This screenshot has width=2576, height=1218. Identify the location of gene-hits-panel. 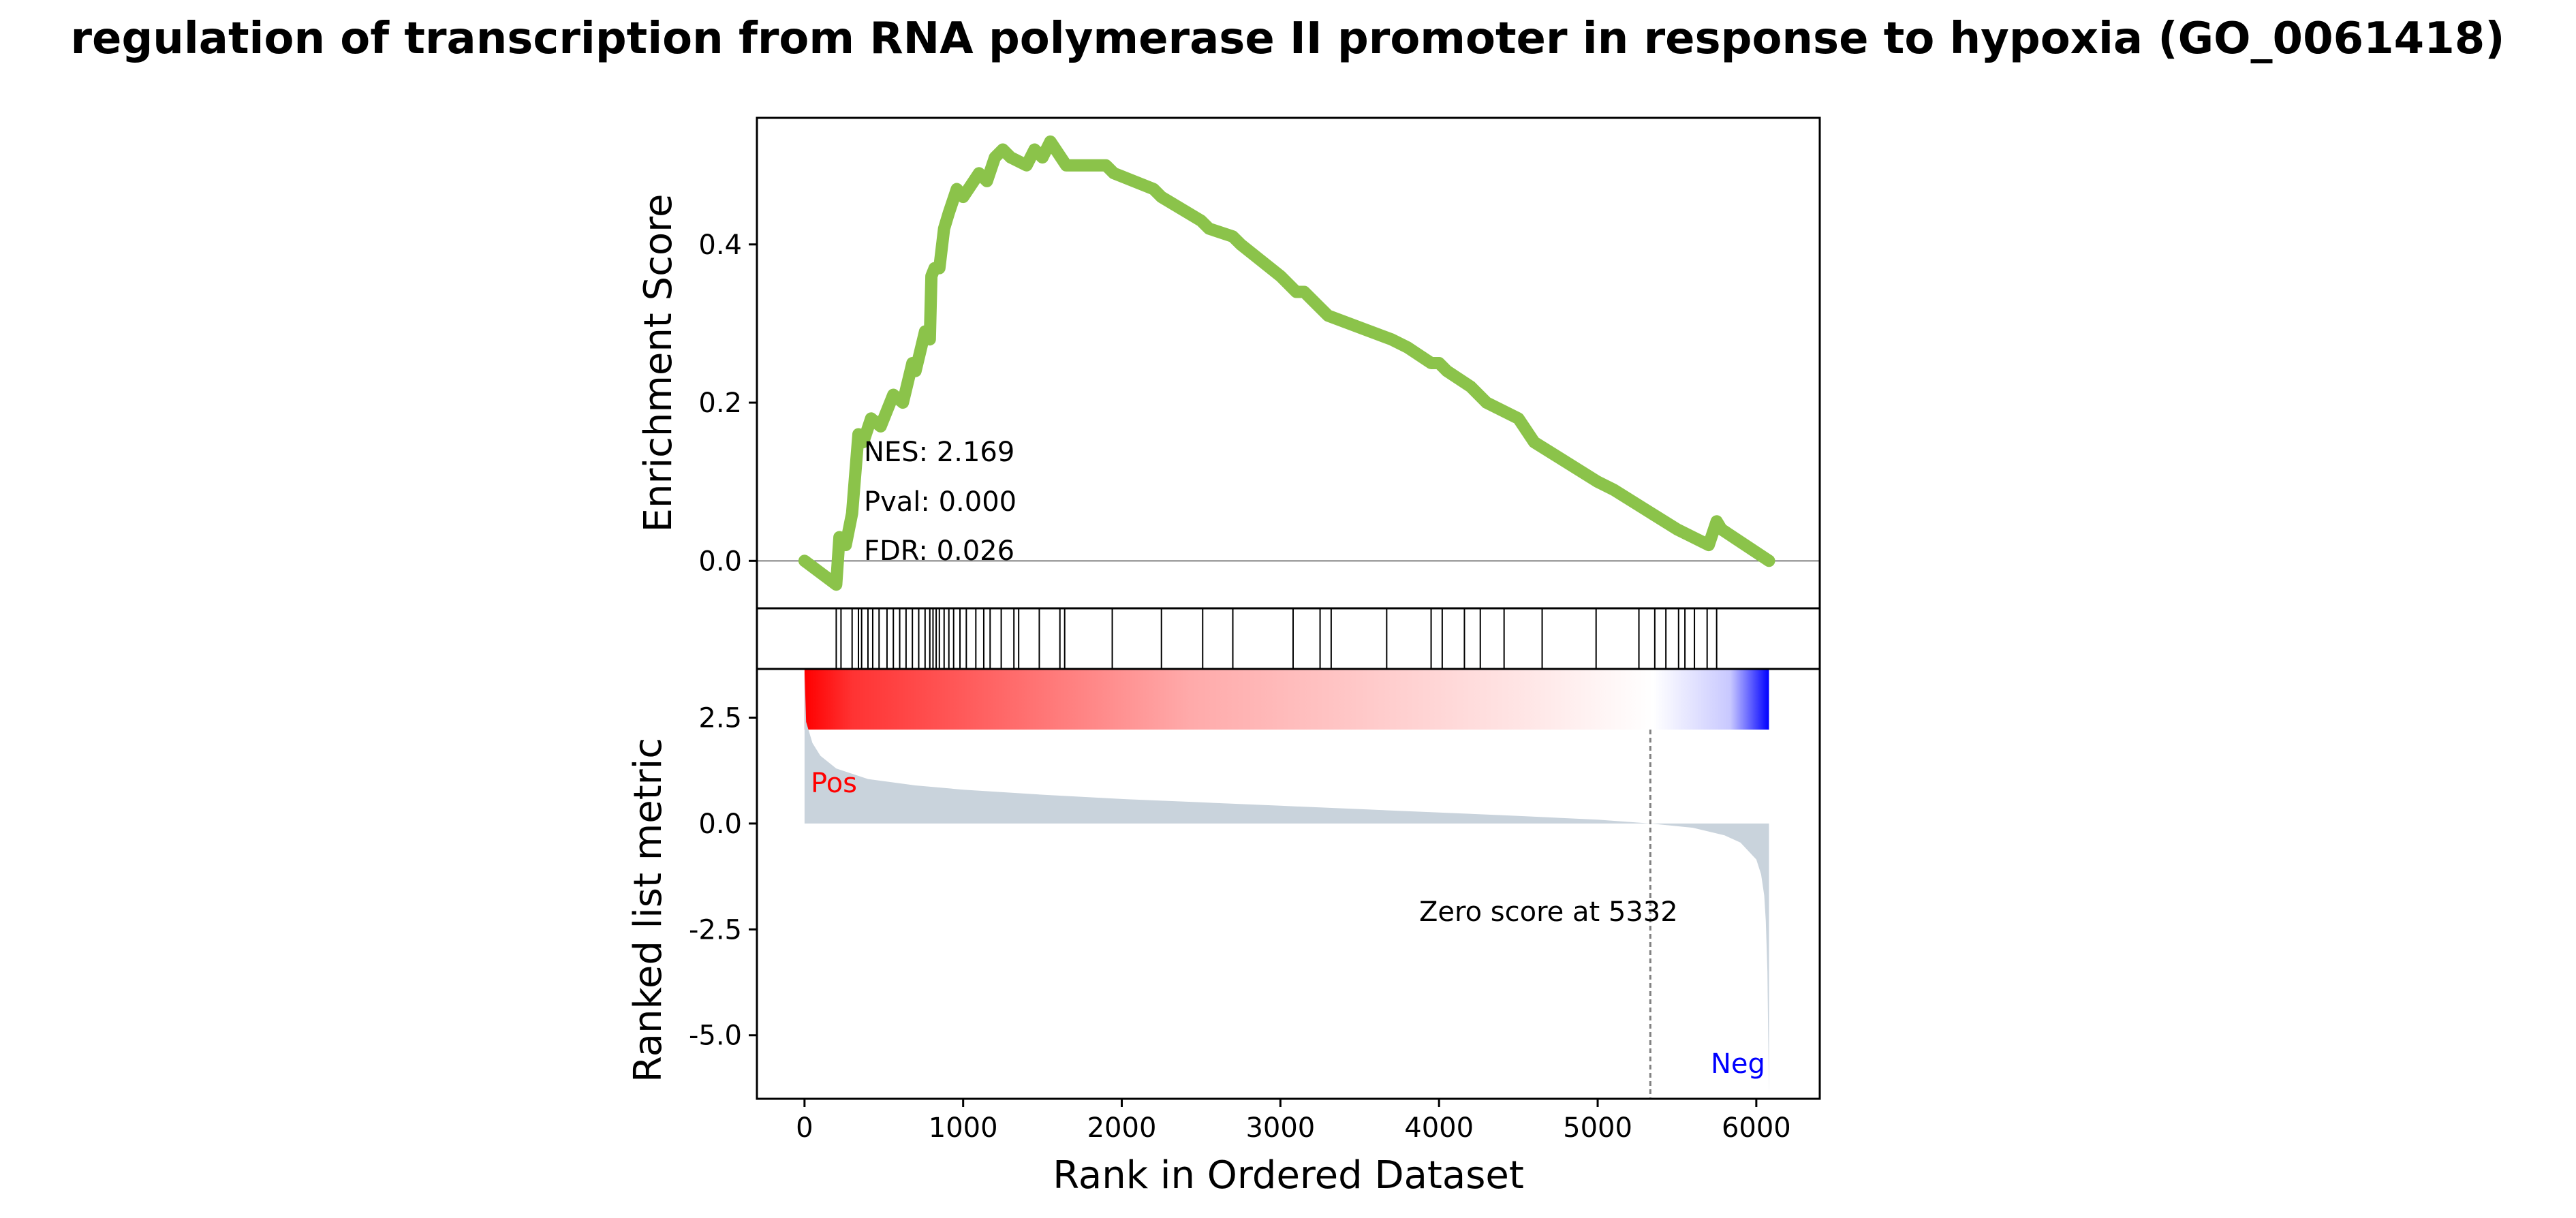
(1288, 638).